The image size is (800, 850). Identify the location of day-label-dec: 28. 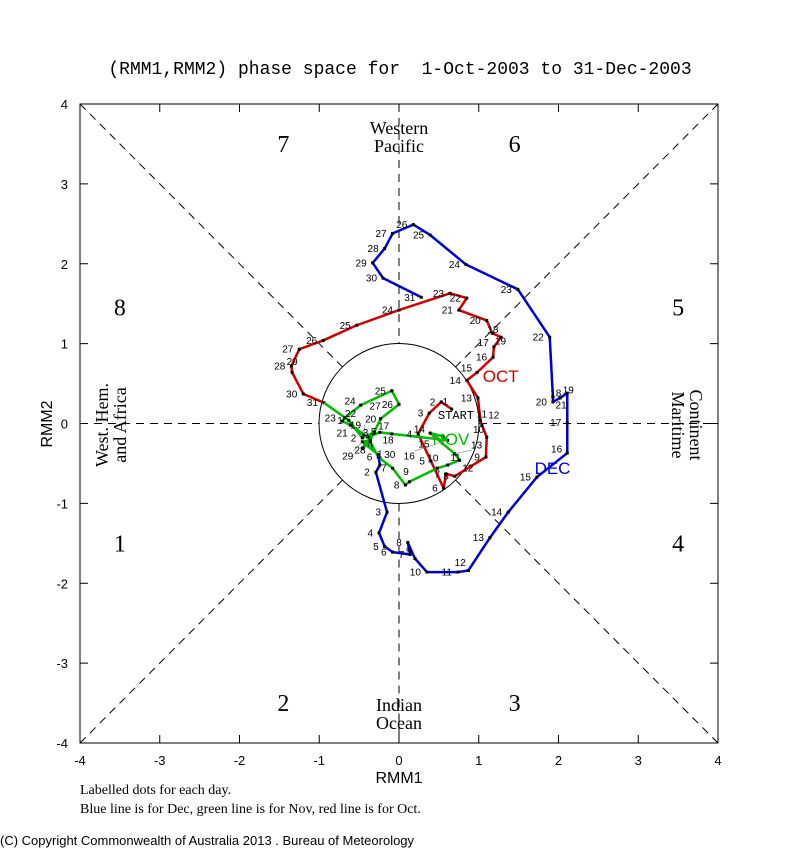
(374, 249).